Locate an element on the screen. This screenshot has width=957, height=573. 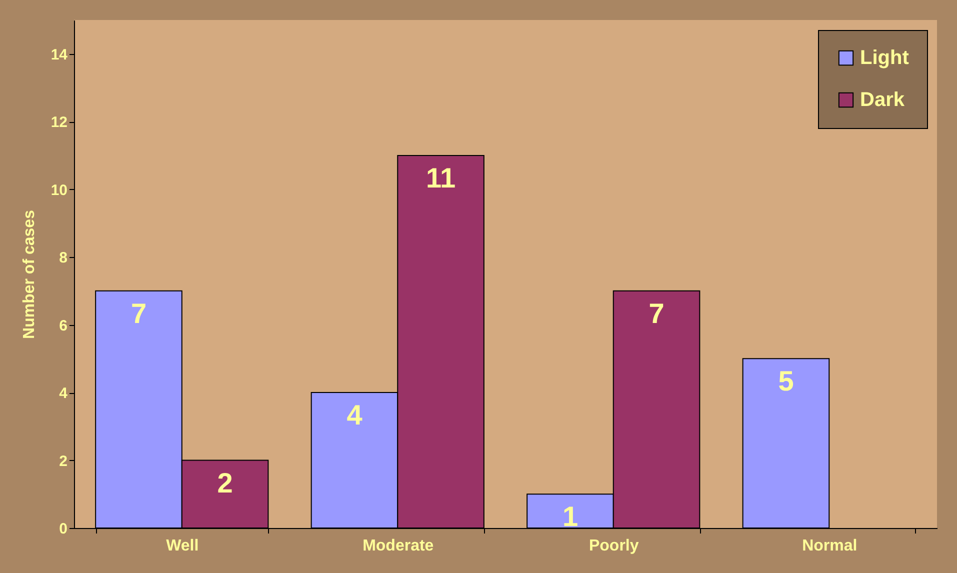
x-tick-label: Poorly is located at coordinates (613, 546).